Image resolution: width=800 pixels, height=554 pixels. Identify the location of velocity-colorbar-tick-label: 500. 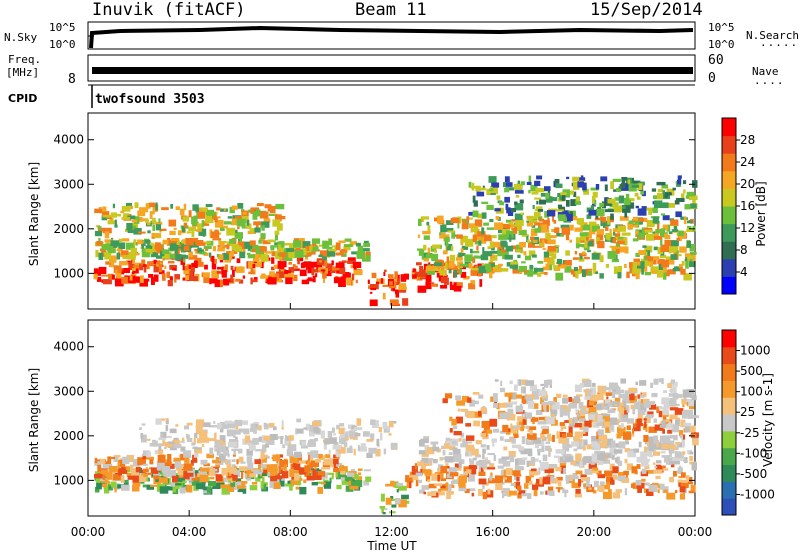
(751, 371).